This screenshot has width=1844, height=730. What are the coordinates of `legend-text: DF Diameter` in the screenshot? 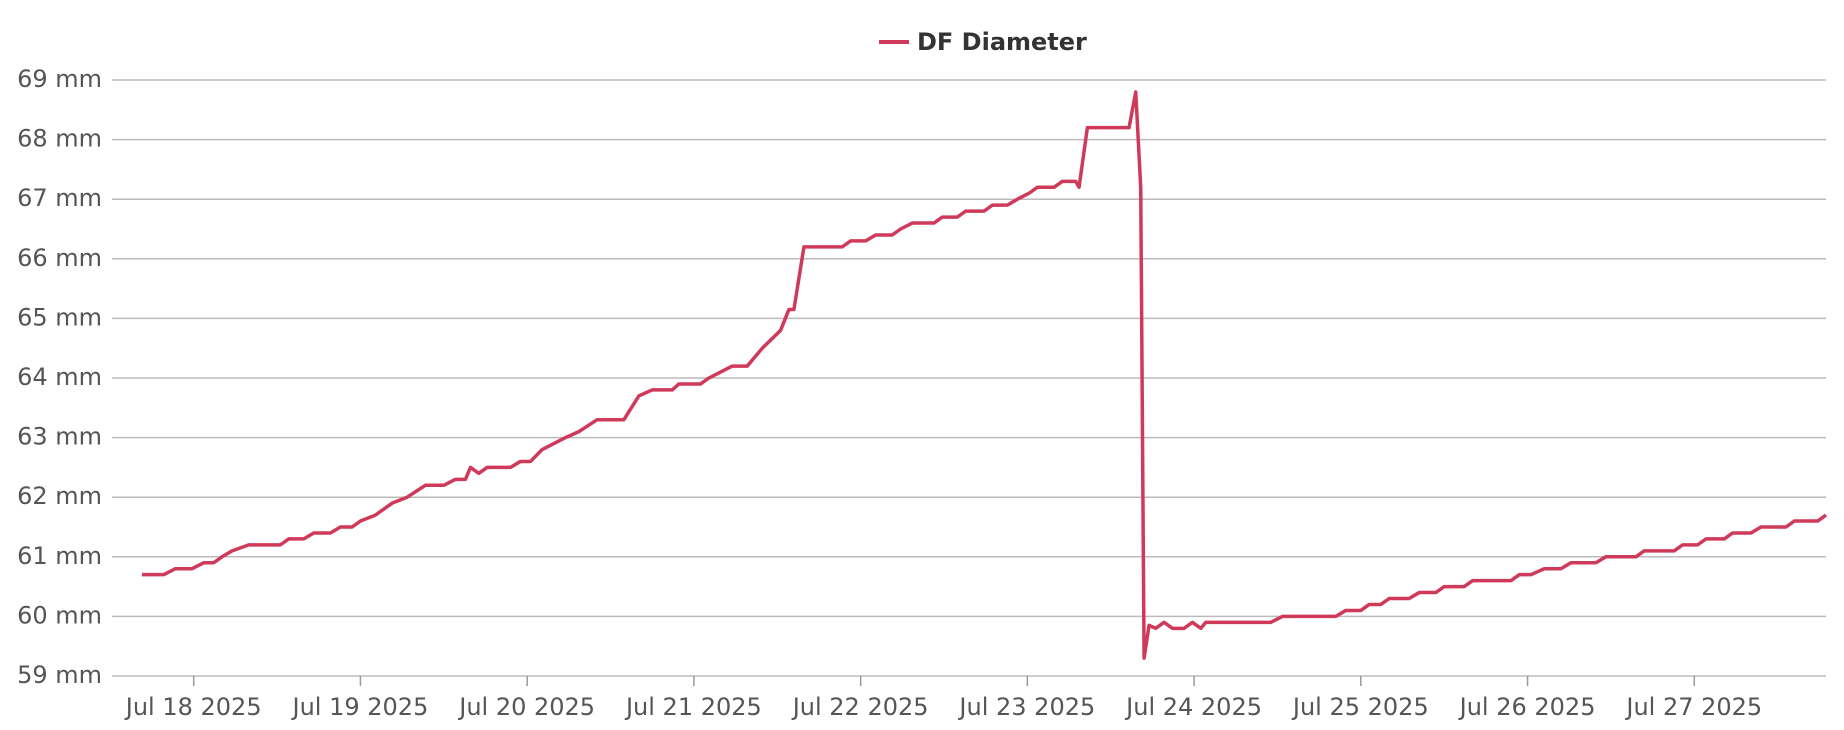 It's located at (1002, 42).